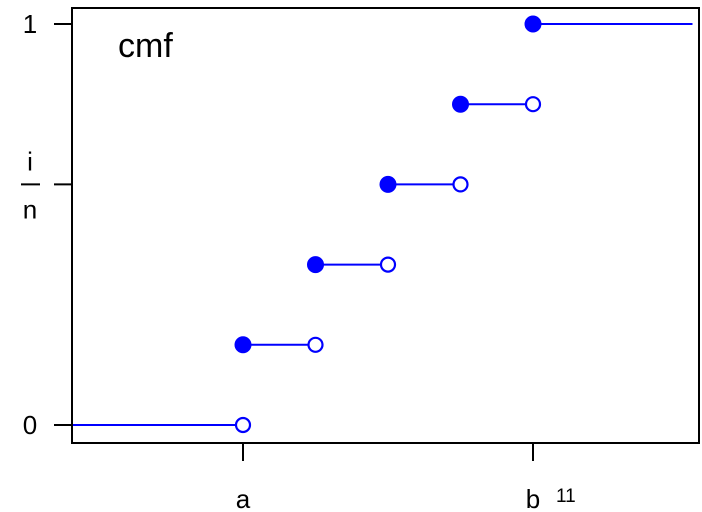 The width and height of the screenshot is (702, 512). What do you see at coordinates (533, 498) in the screenshot?
I see `x-tick-label-1: b` at bounding box center [533, 498].